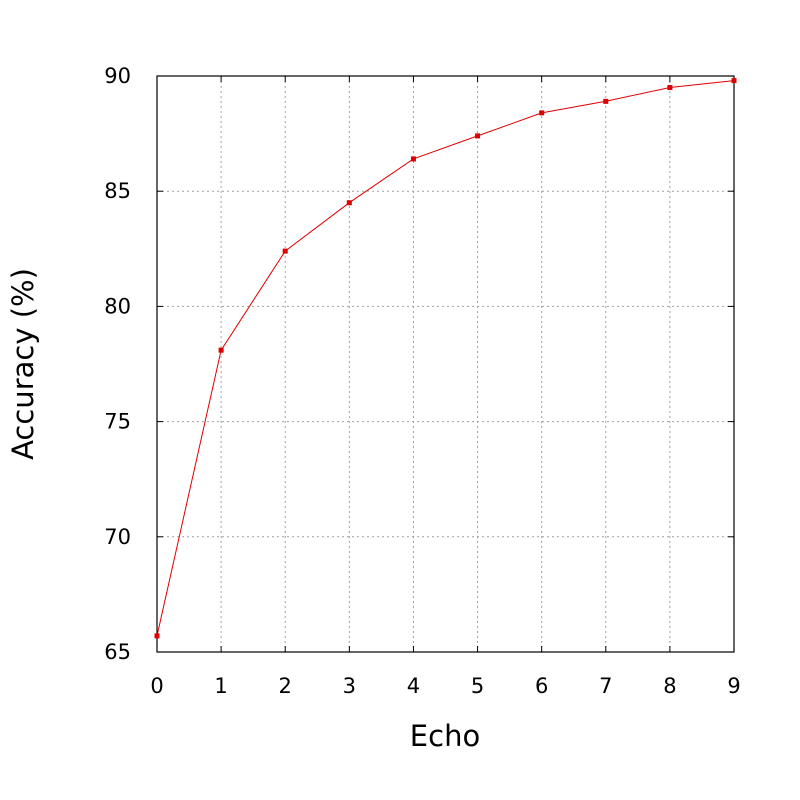  I want to click on x-tick-label: 2, so click(285, 686).